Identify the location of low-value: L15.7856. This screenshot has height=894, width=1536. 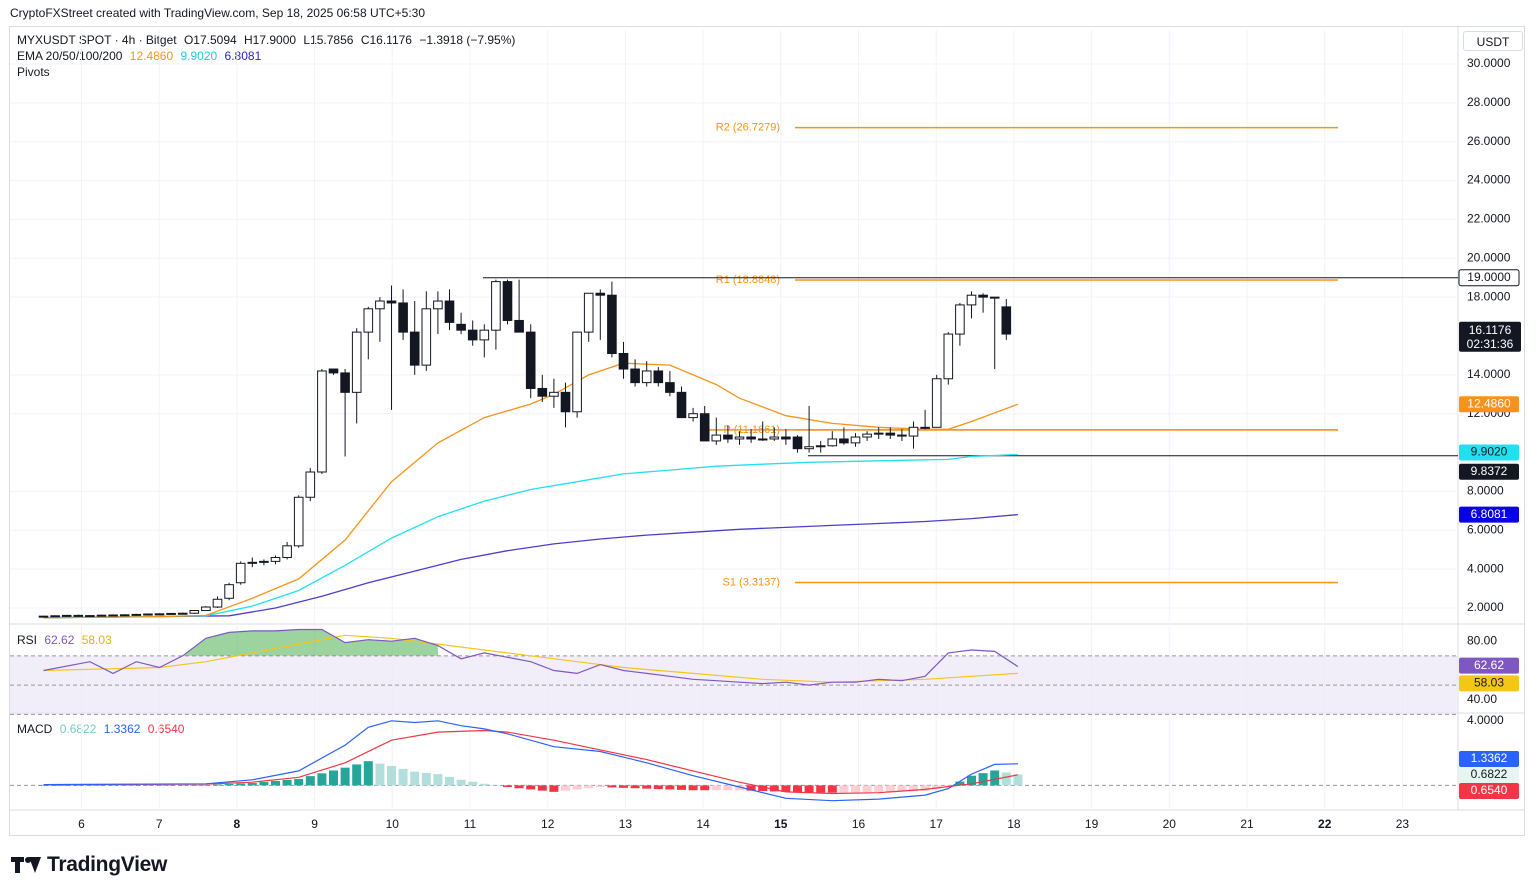
(328, 40).